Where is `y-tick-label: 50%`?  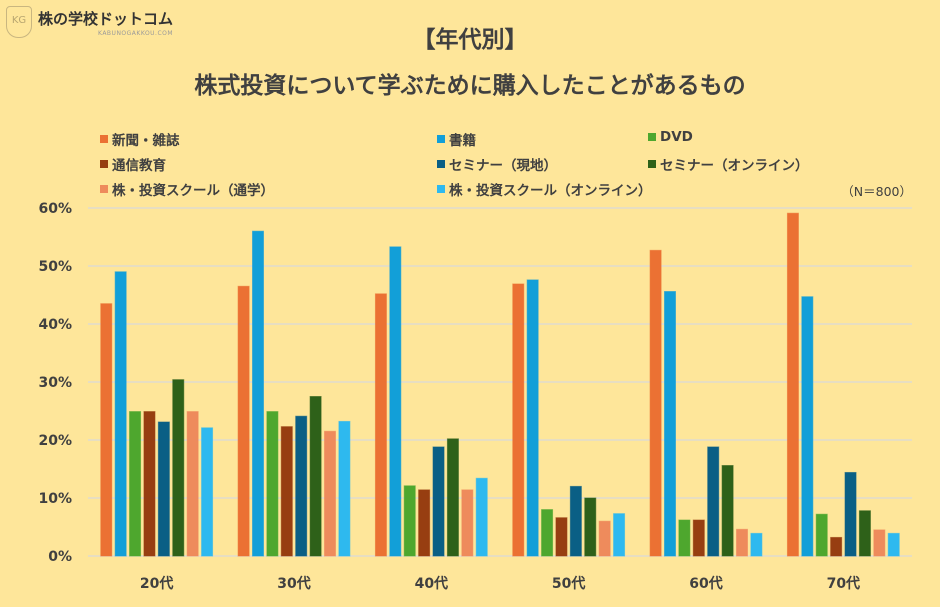 y-tick-label: 50% is located at coordinates (55, 267).